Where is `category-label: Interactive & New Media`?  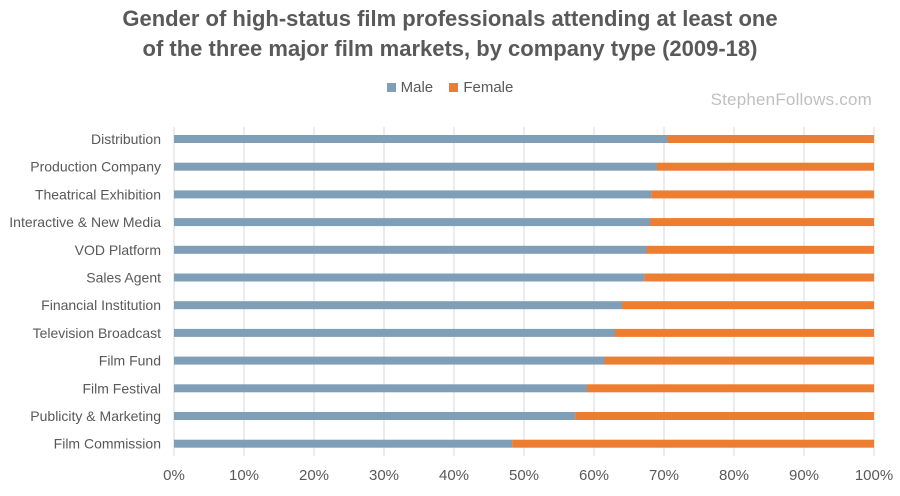 category-label: Interactive & New Media is located at coordinates (85, 222).